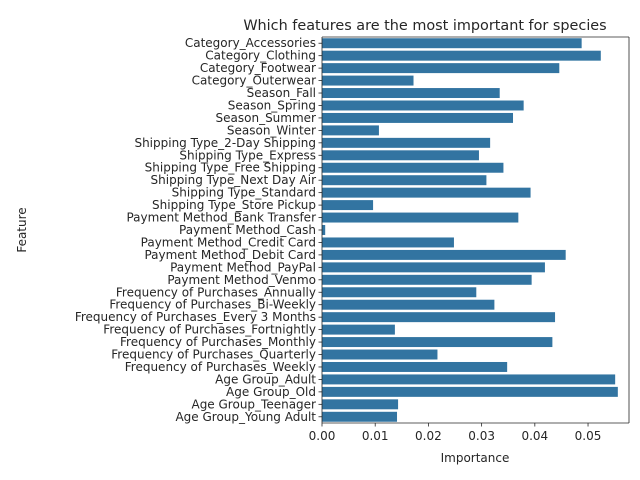 This screenshot has width=640, height=480. What do you see at coordinates (481, 436) in the screenshot?
I see `x-tick-label: 0.03` at bounding box center [481, 436].